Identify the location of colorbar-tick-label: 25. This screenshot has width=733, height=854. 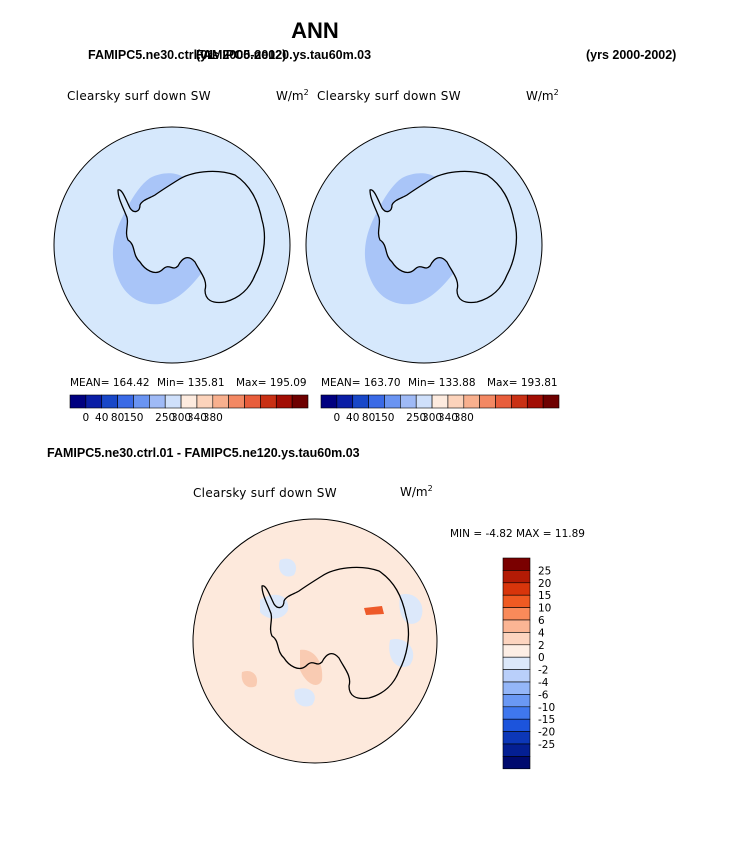
(544, 571).